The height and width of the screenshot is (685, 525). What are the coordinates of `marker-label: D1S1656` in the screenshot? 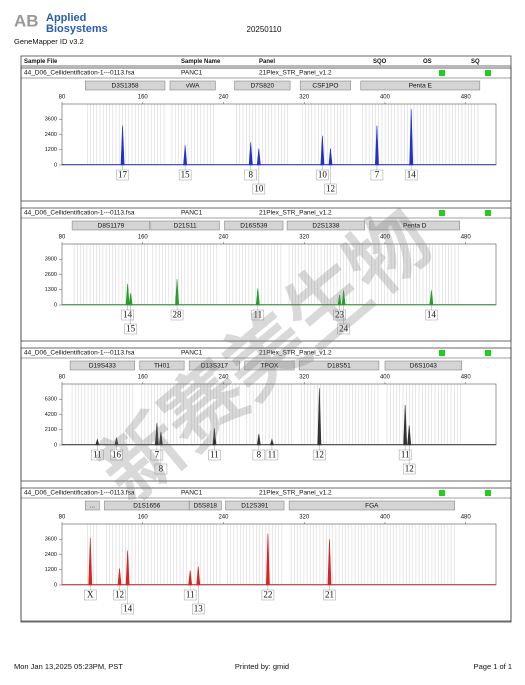 It's located at (146, 505).